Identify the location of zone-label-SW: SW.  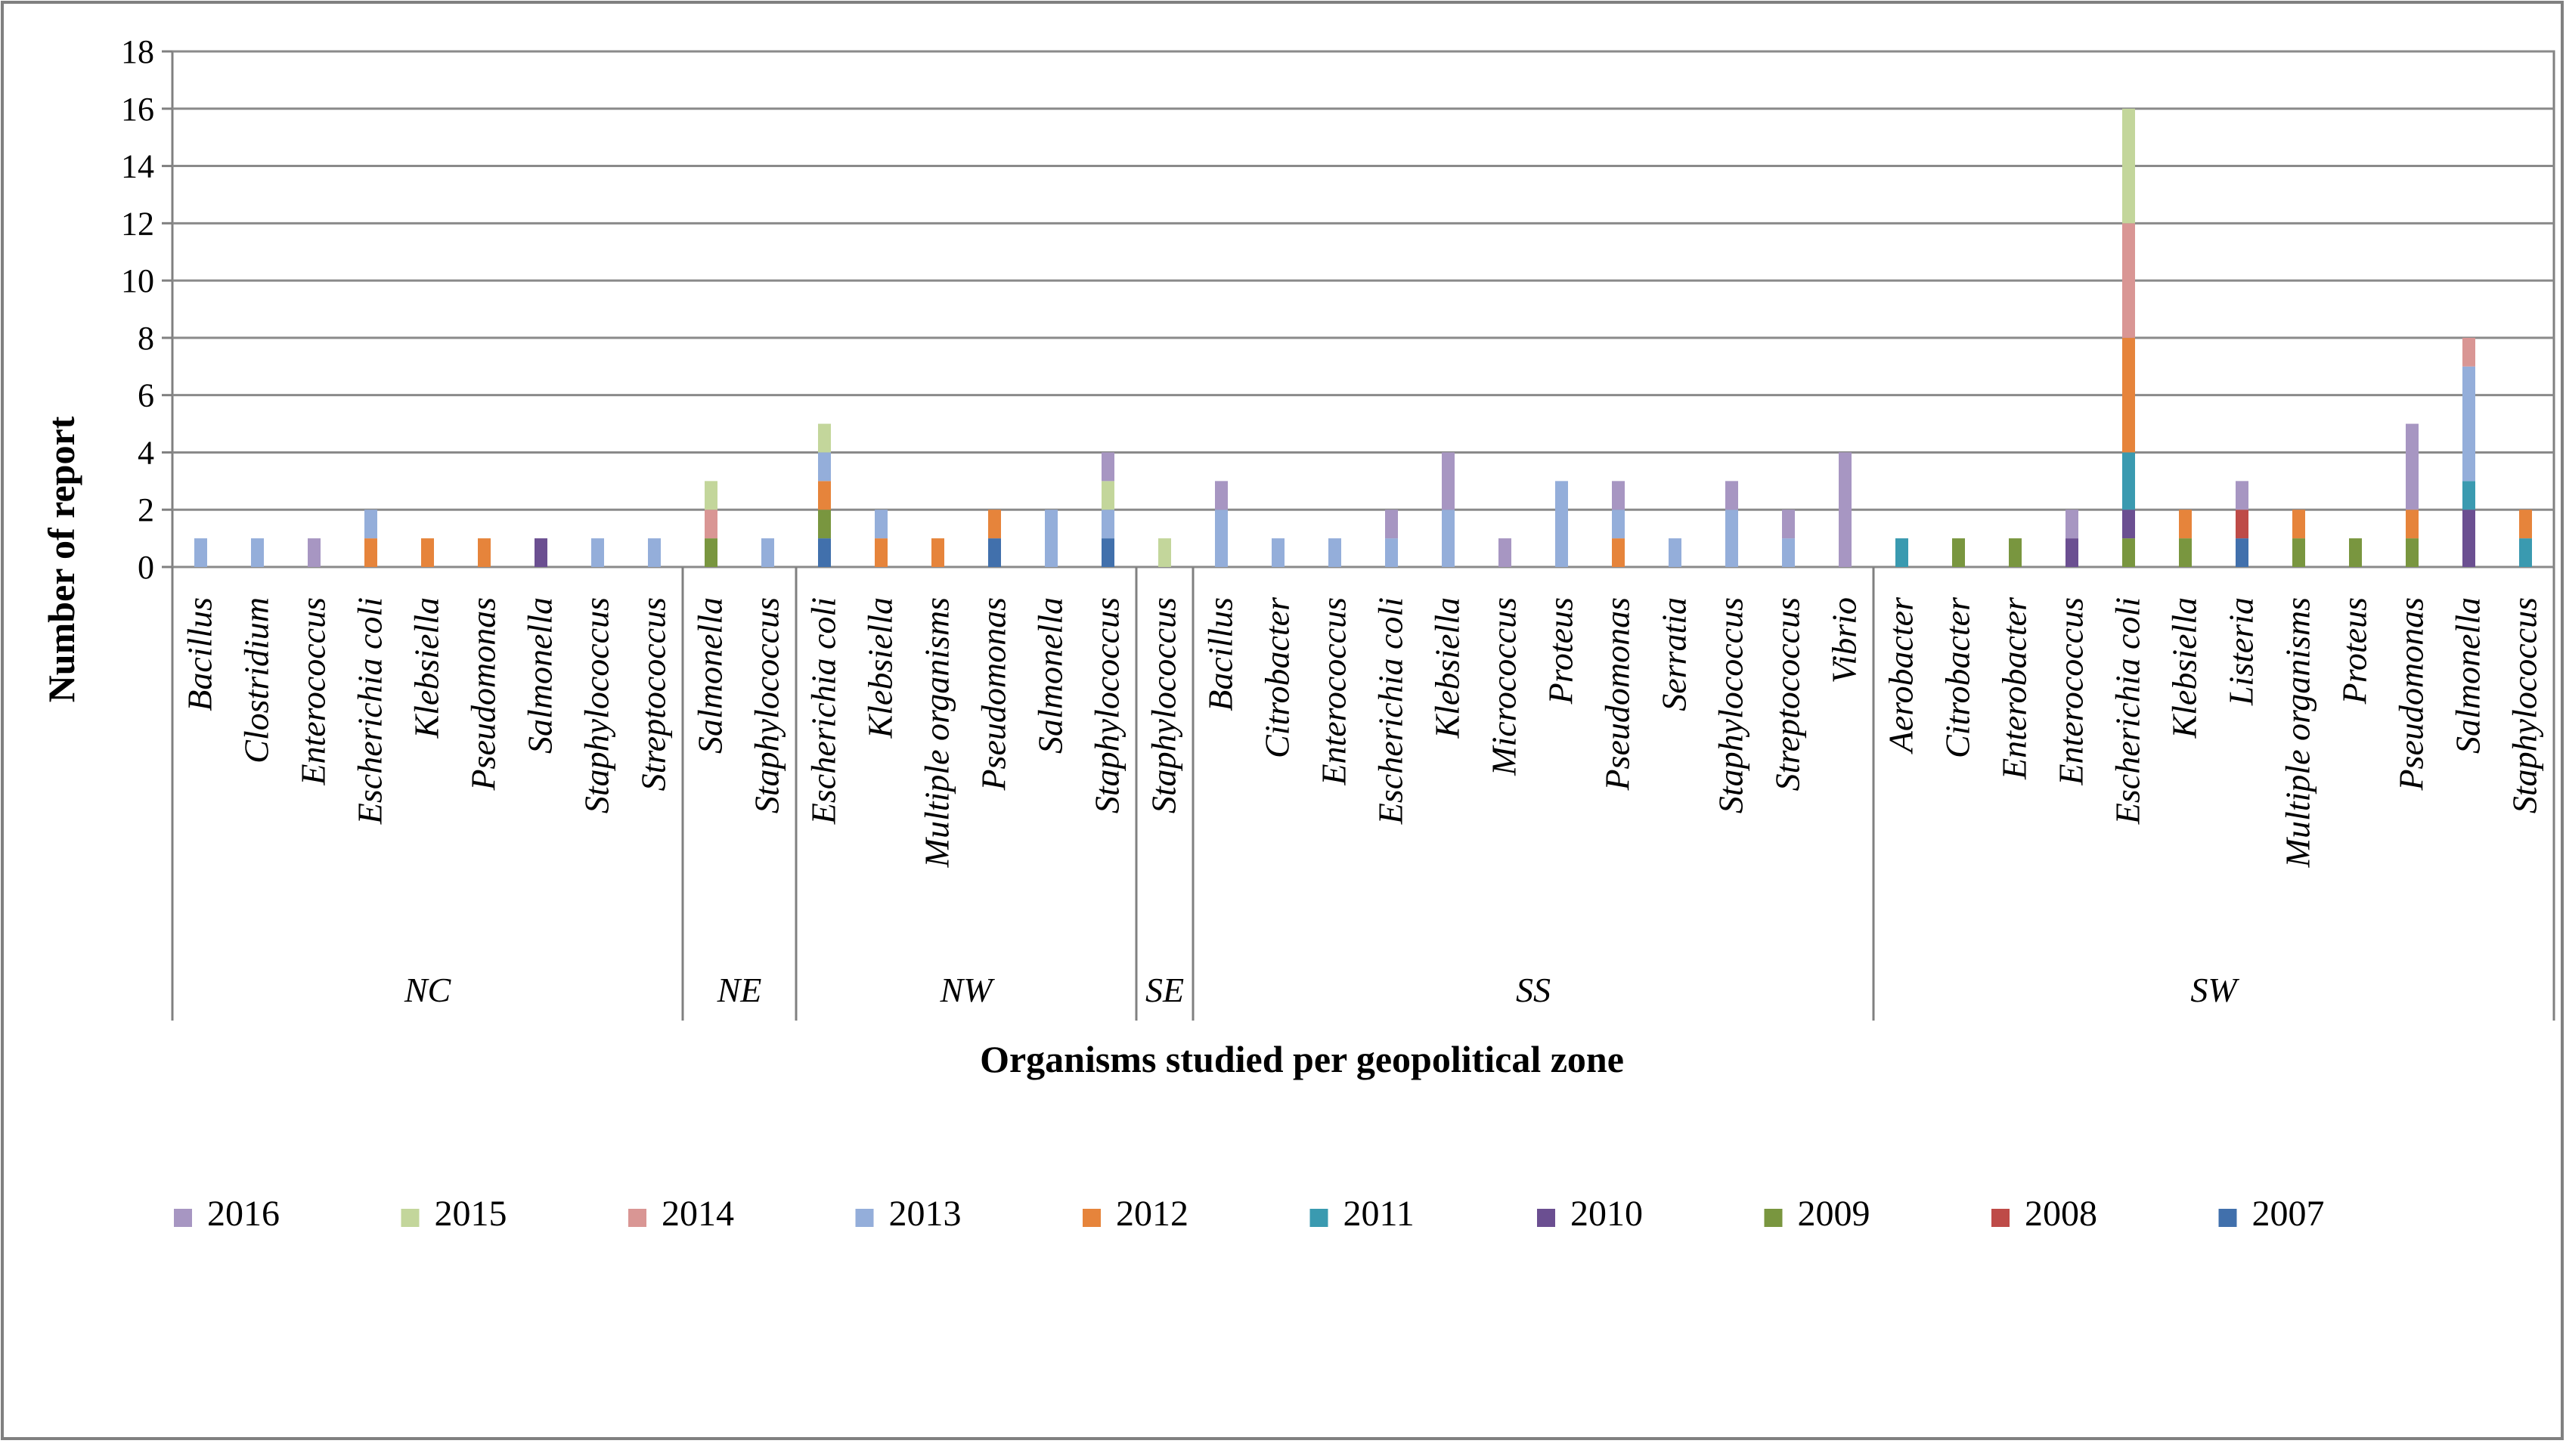
(2214, 990).